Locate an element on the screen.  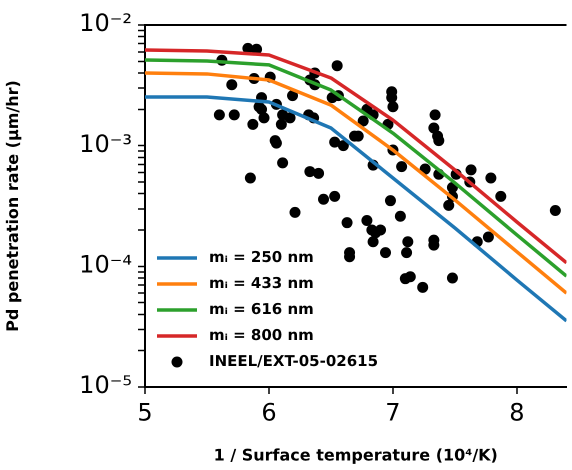
x-axis-title: 1 / Surface temperature (10⁴/K) is located at coordinates (356, 455).